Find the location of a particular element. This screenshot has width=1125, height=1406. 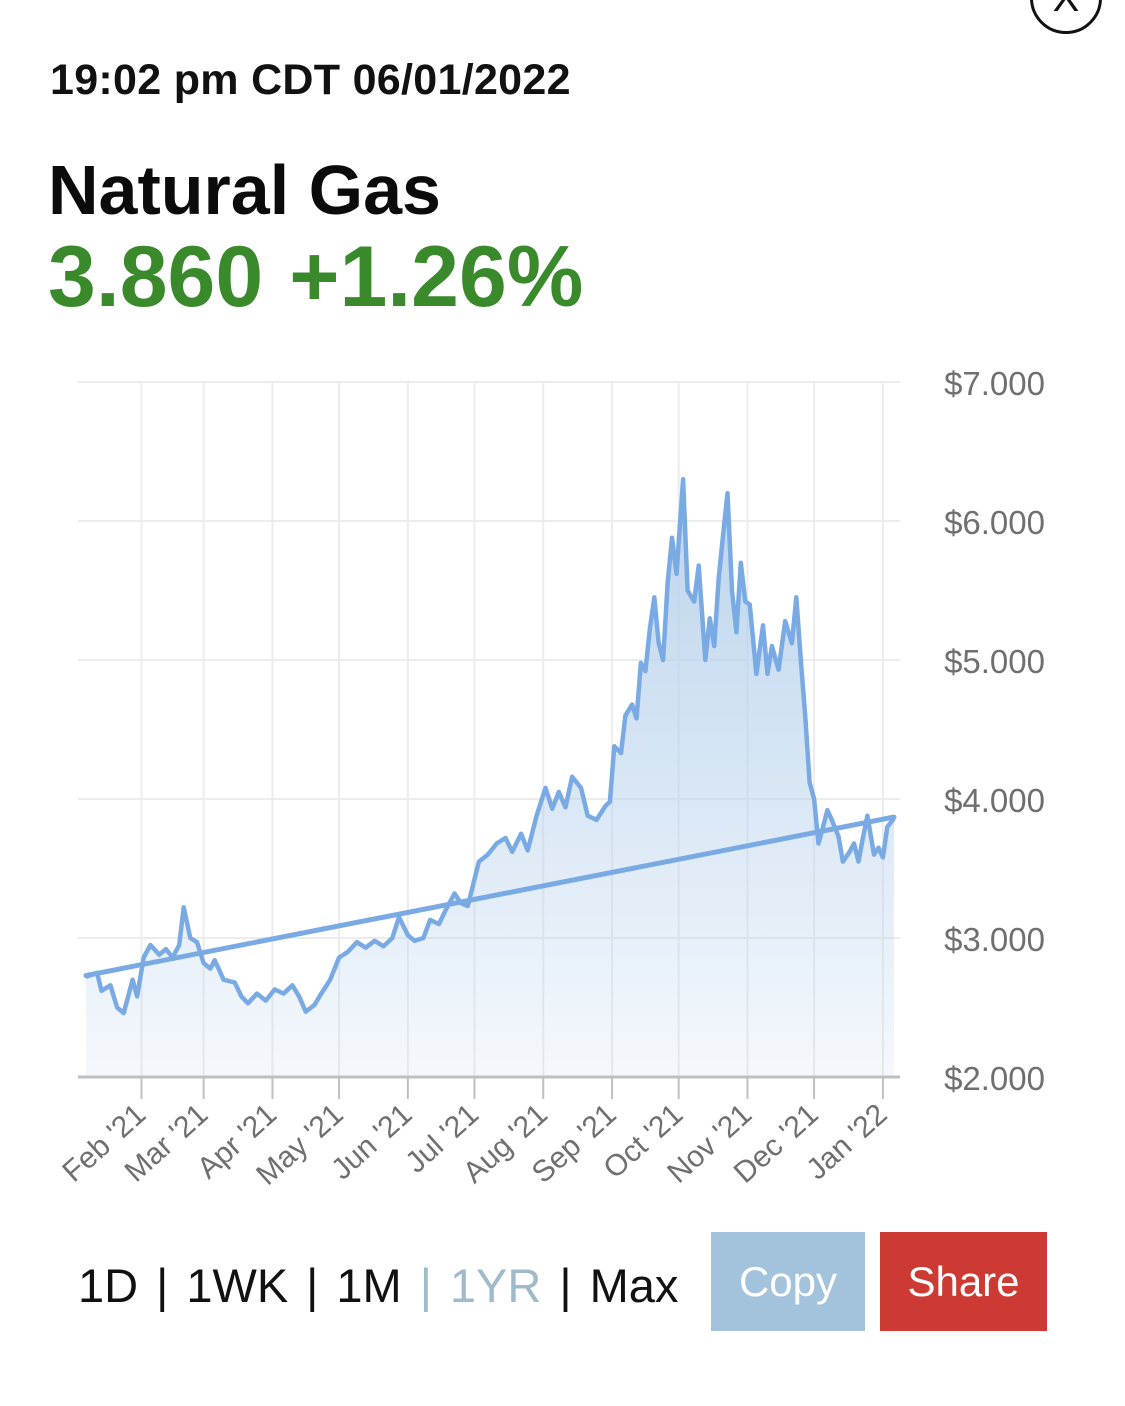

quote-price: 3.860 is located at coordinates (156, 277).